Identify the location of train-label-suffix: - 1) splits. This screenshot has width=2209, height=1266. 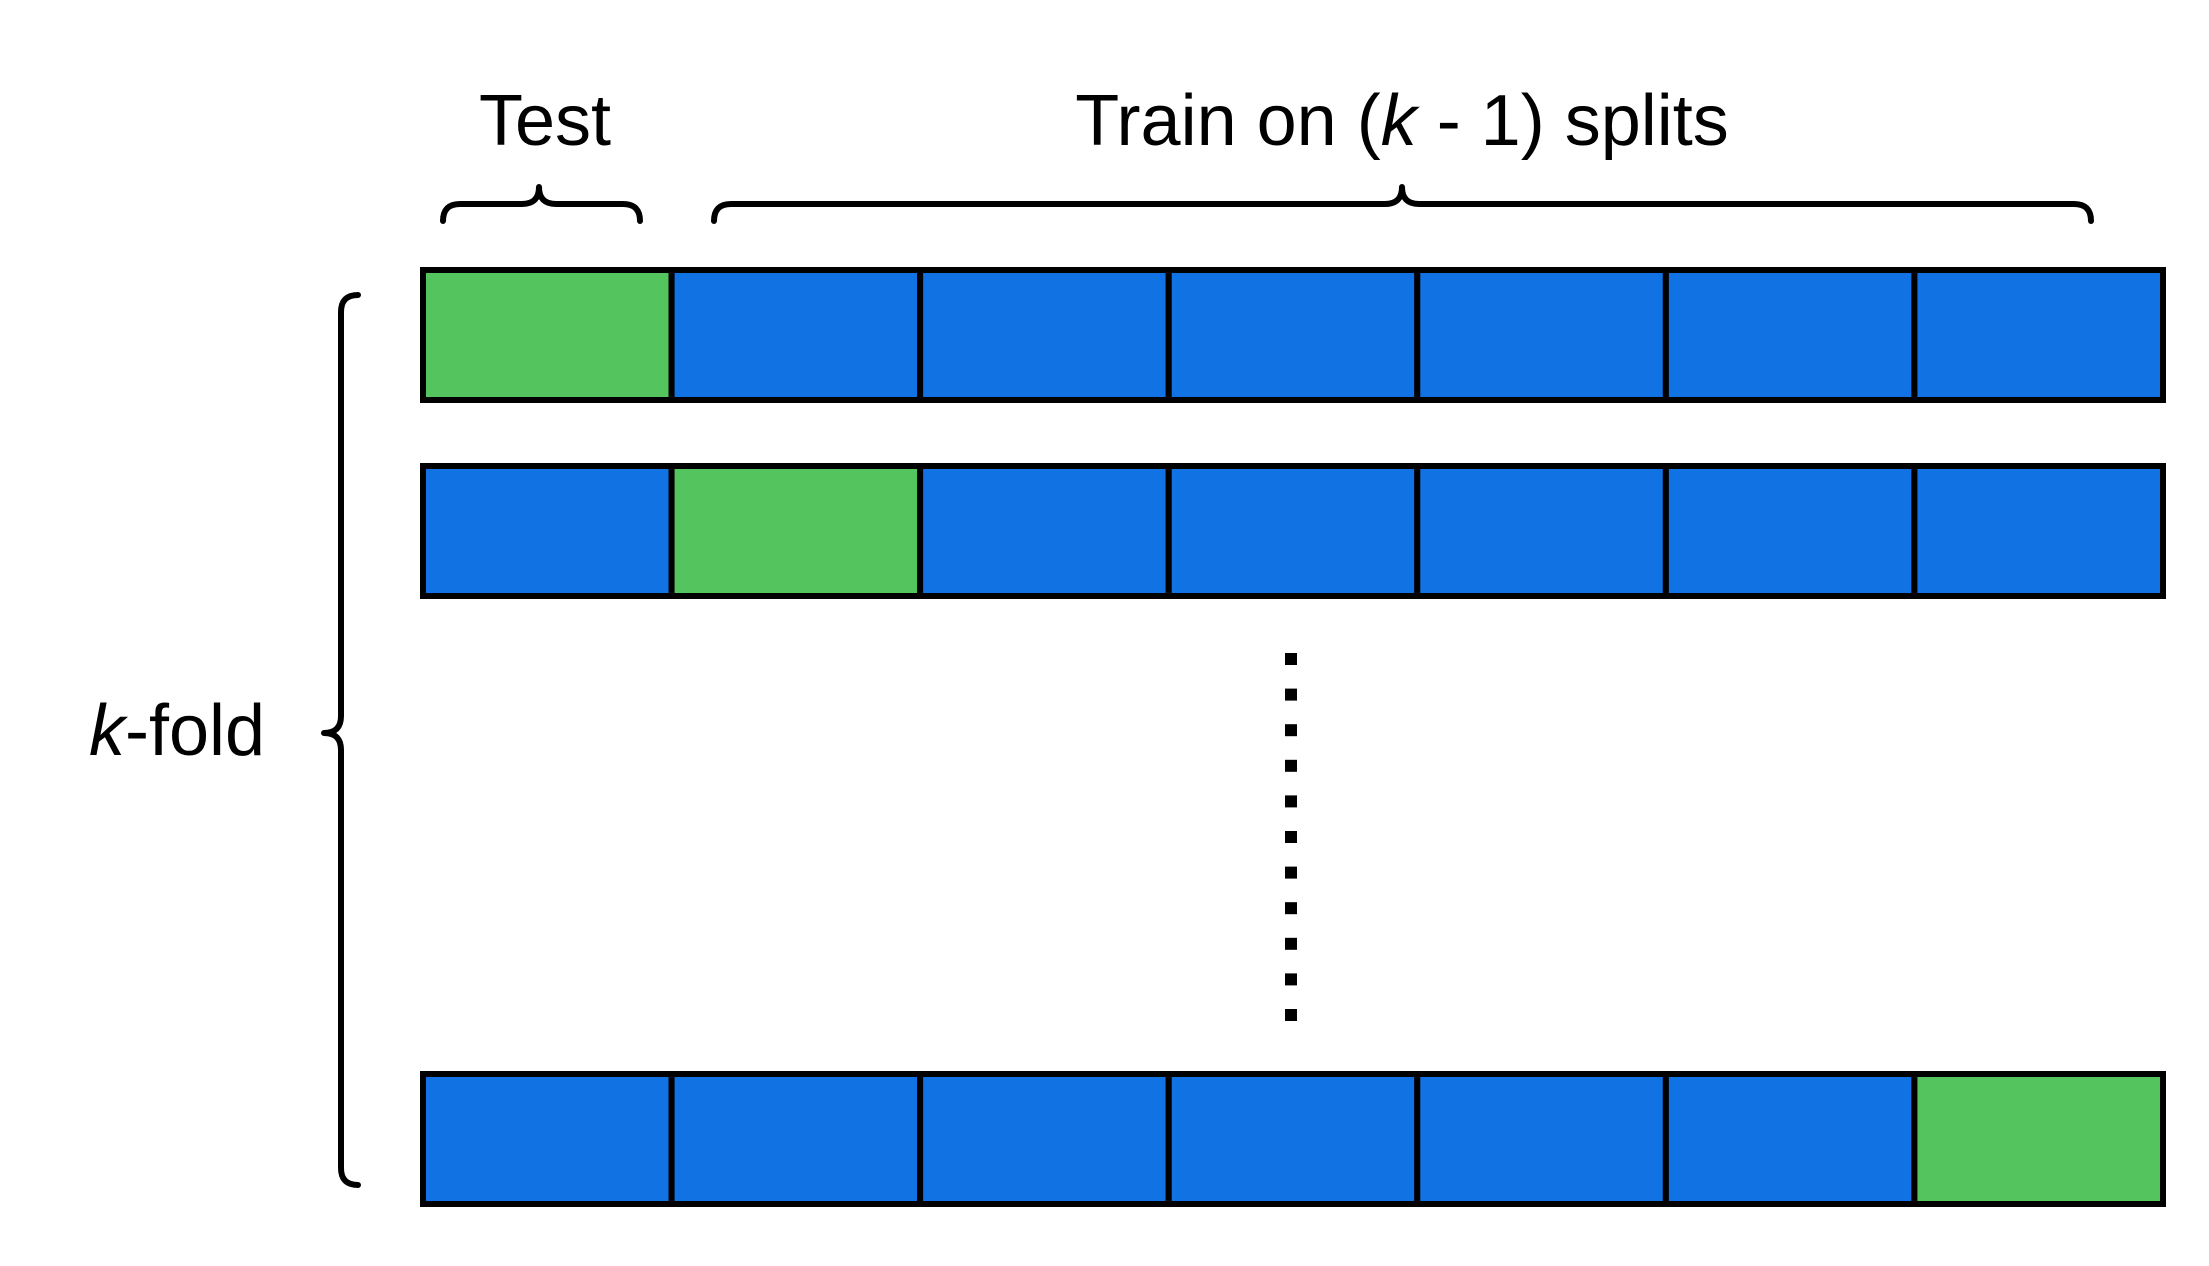
(1573, 121).